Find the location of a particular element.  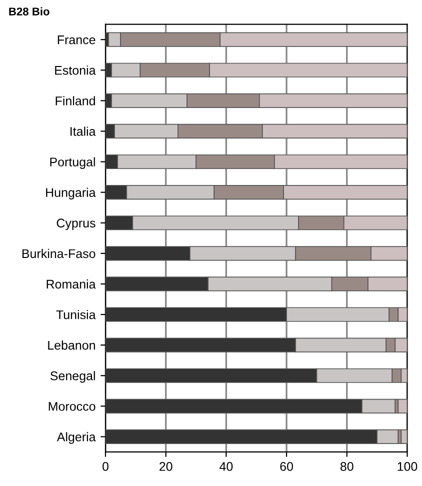

y-tick-label: Burkina-Faso is located at coordinates (59, 253).